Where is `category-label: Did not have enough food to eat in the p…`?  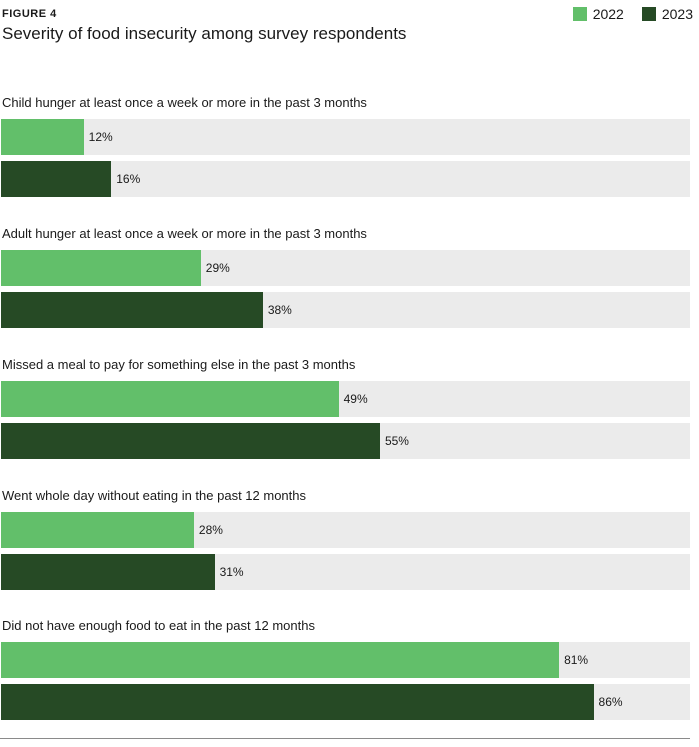
category-label: Did not have enough food to eat in the p… is located at coordinates (158, 625).